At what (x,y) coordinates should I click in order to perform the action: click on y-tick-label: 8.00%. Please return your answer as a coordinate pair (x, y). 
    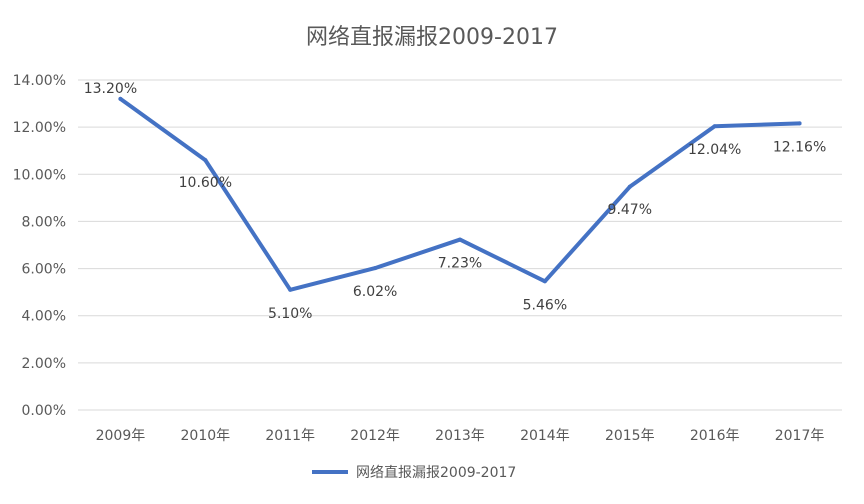
    Looking at the image, I should click on (44, 222).